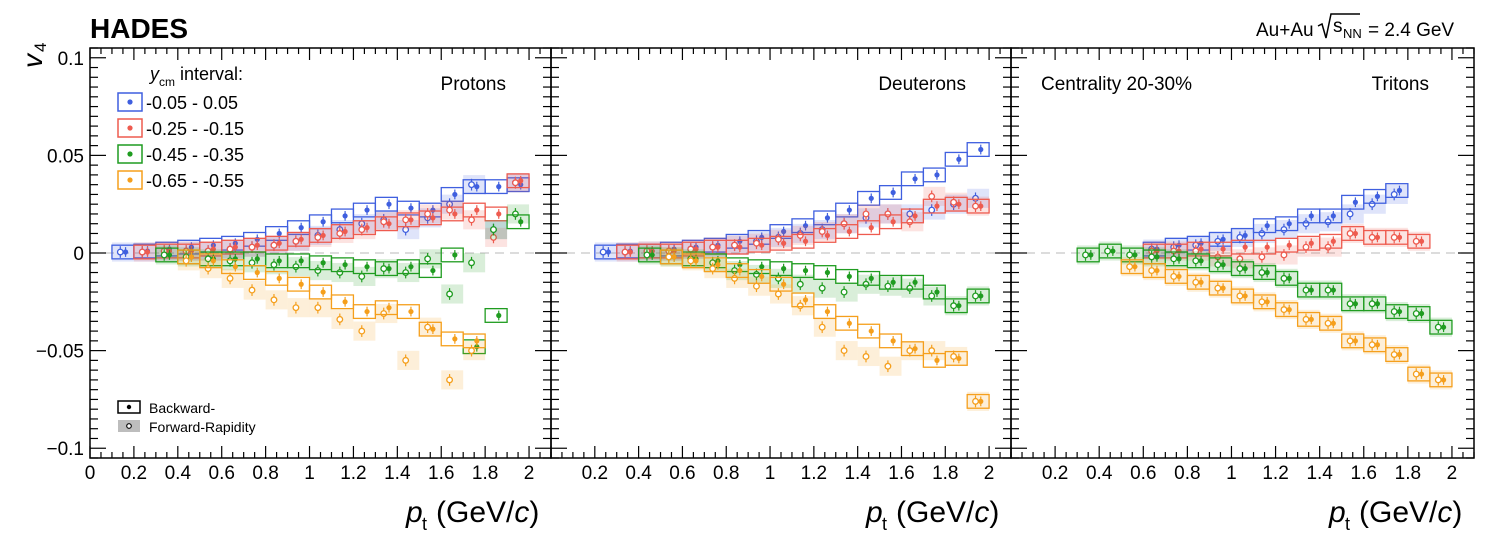 The width and height of the screenshot is (1495, 539). I want to click on legend-entry-label: -0.25 - -0.15, so click(195, 129).